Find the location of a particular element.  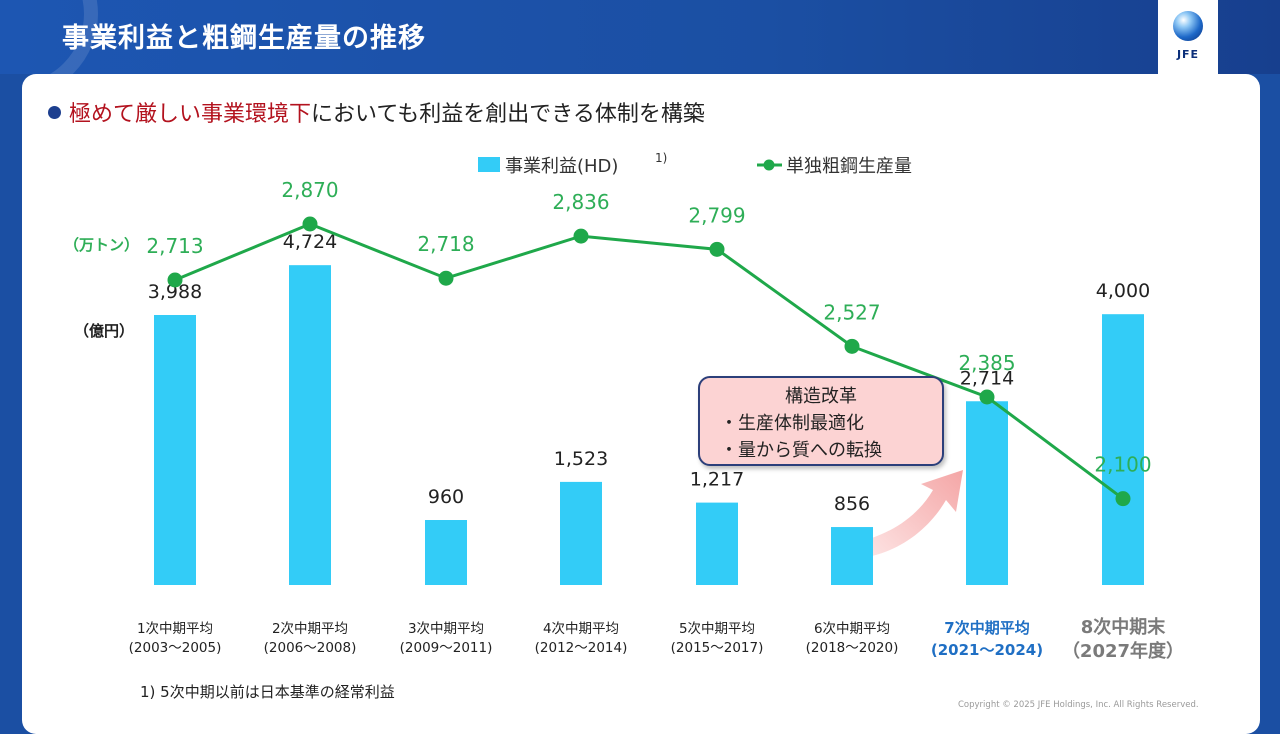

headline-text: においても利益を創出できる体制を構築 is located at coordinates (508, 114).